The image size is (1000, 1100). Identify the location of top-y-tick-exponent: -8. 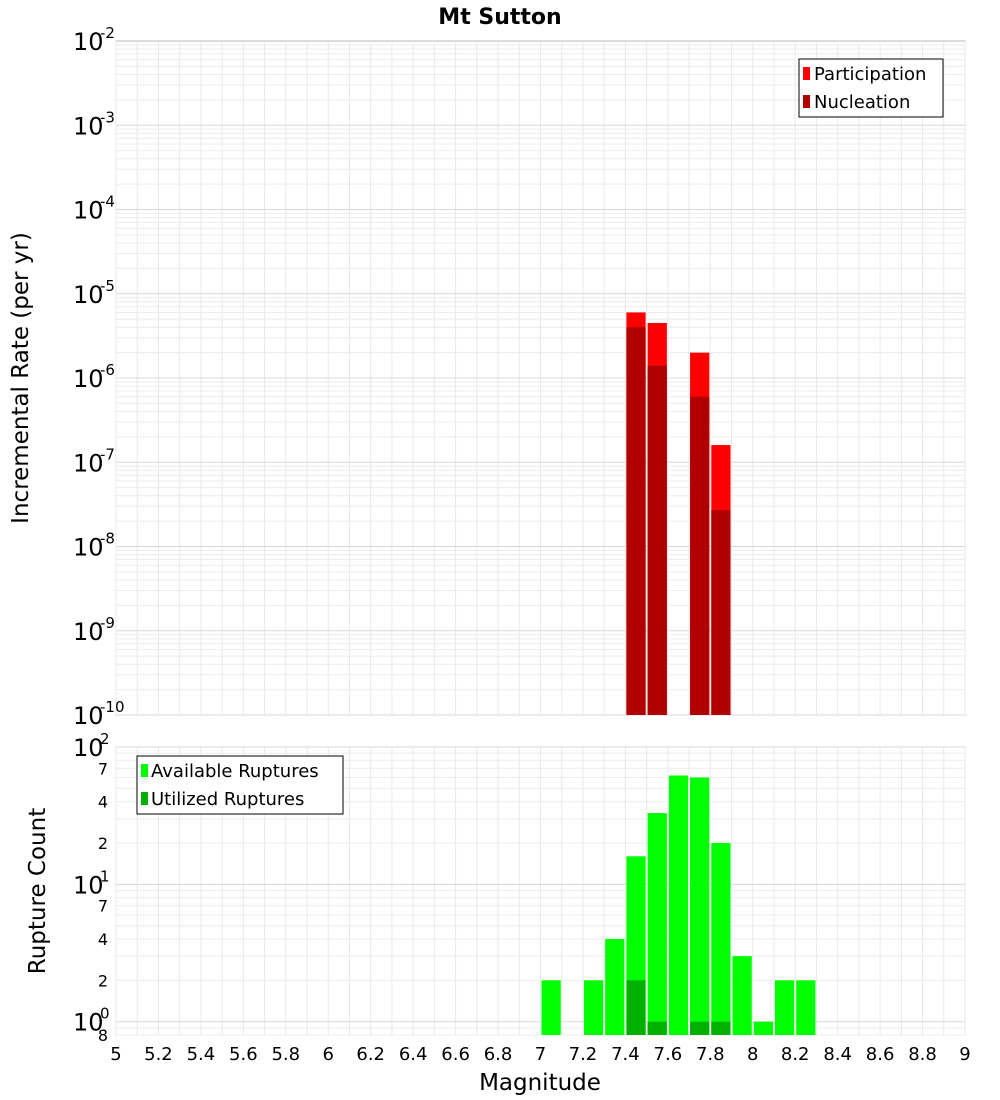
(107, 539).